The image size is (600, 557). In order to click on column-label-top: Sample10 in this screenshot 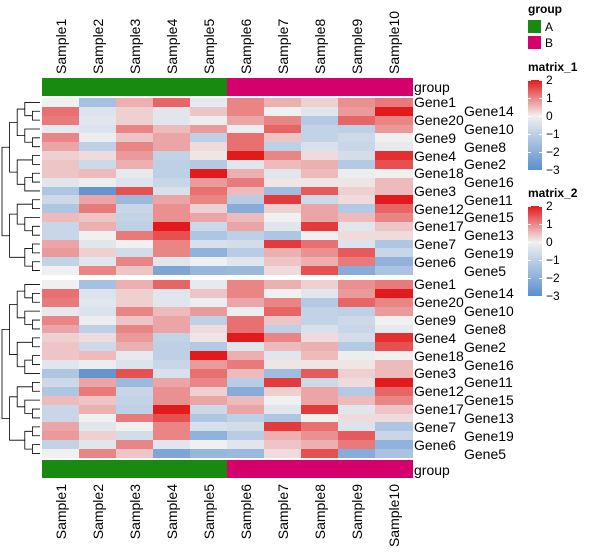, I will do `click(393, 42)`.